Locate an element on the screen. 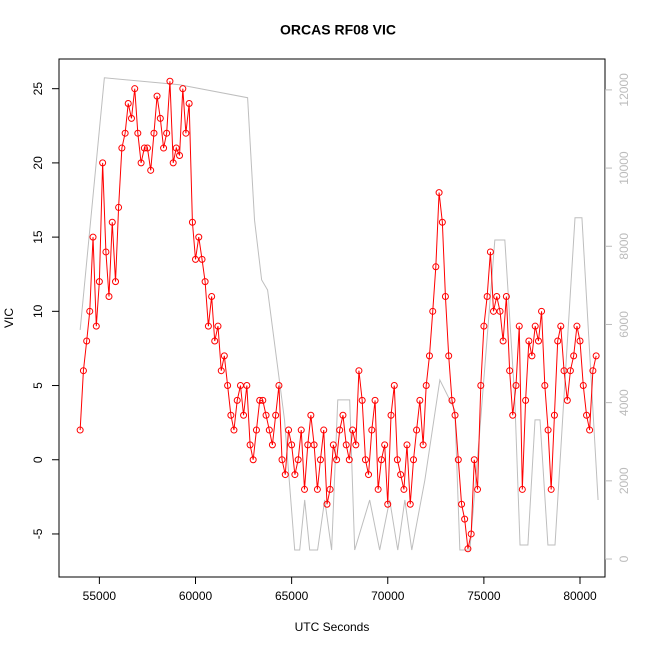 This screenshot has width=650, height=650. y-tick-label: 25 is located at coordinates (38, 89).